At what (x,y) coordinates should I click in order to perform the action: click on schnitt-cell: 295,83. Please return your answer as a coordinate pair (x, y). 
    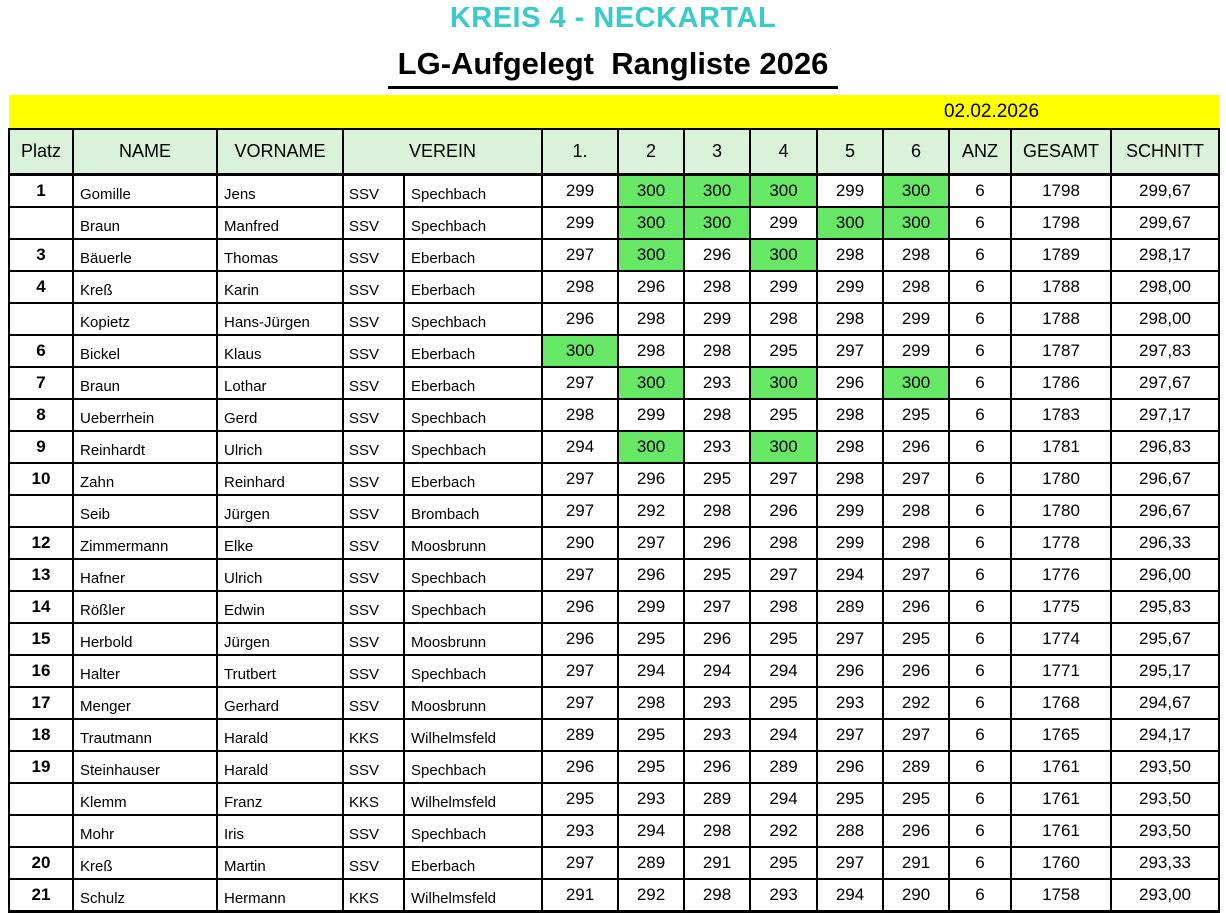
    Looking at the image, I should click on (1165, 607).